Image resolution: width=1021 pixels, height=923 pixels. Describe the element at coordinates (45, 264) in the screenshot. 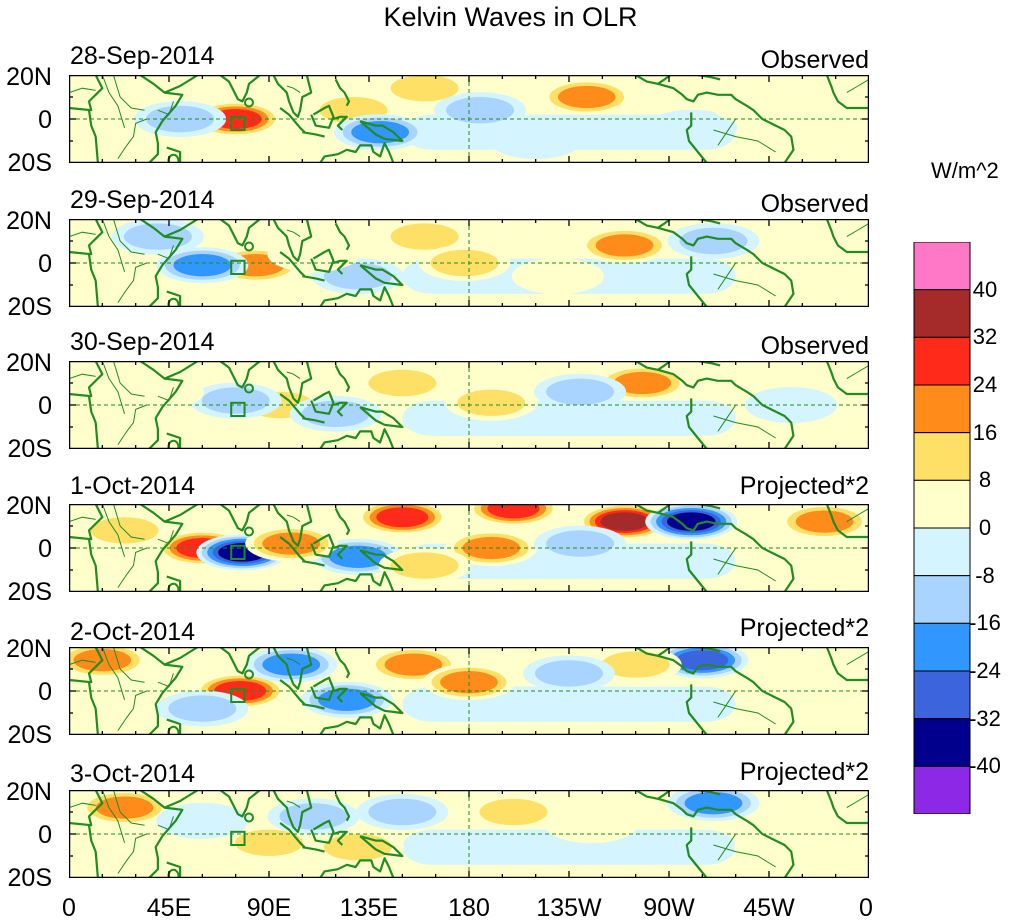

I see `lat-label: 0` at that location.